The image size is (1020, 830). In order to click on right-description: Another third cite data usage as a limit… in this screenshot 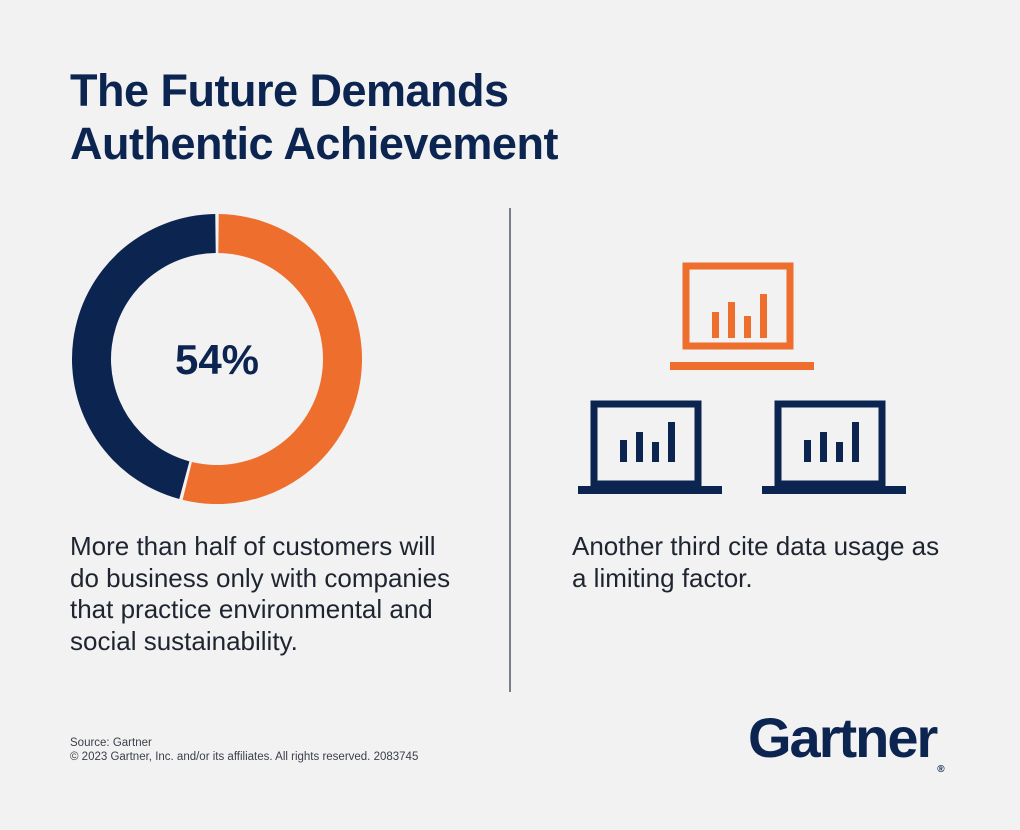, I will do `click(756, 562)`.